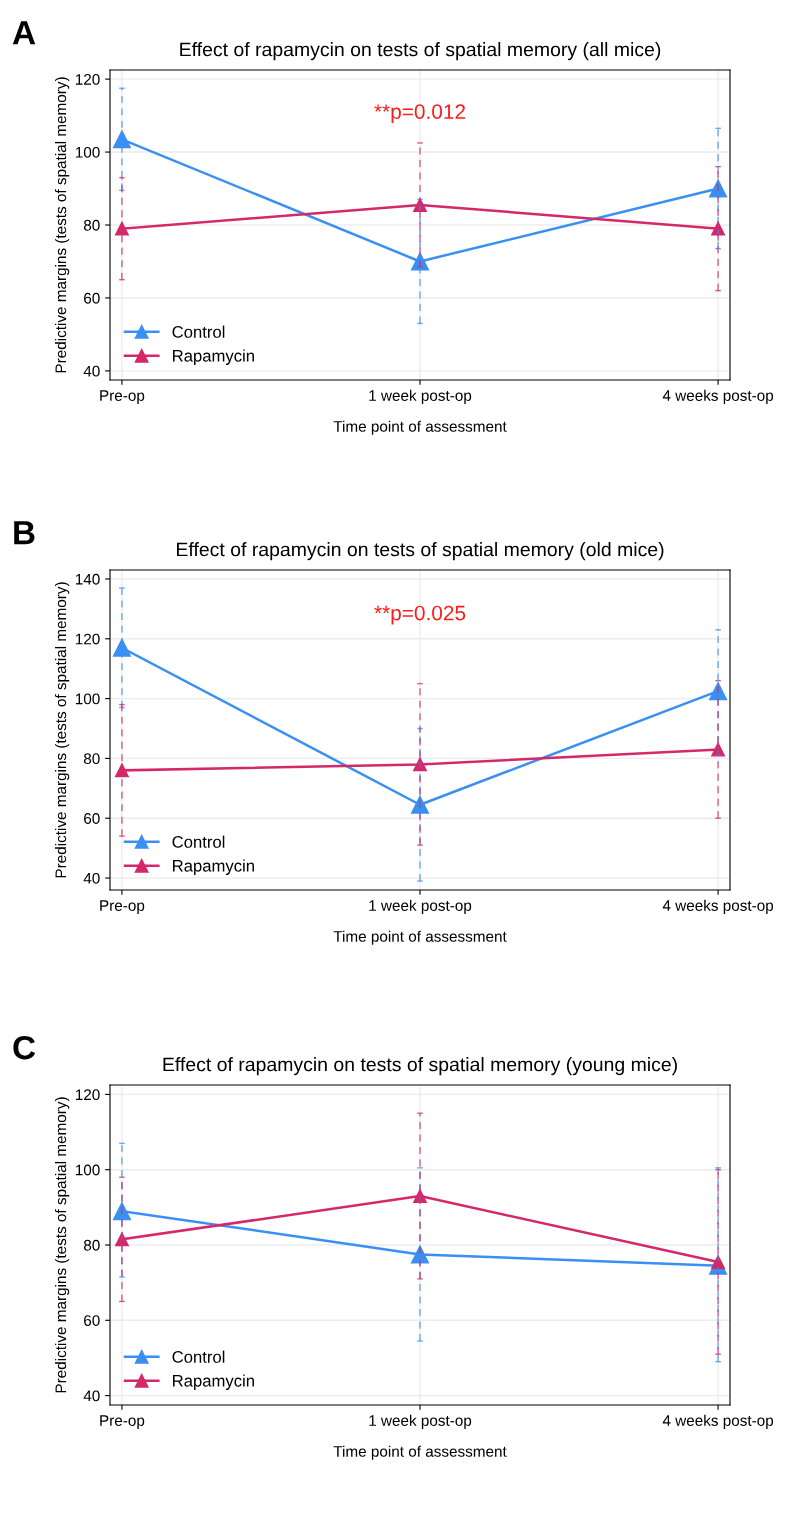  I want to click on annotation: **p=0.012, so click(420, 114).